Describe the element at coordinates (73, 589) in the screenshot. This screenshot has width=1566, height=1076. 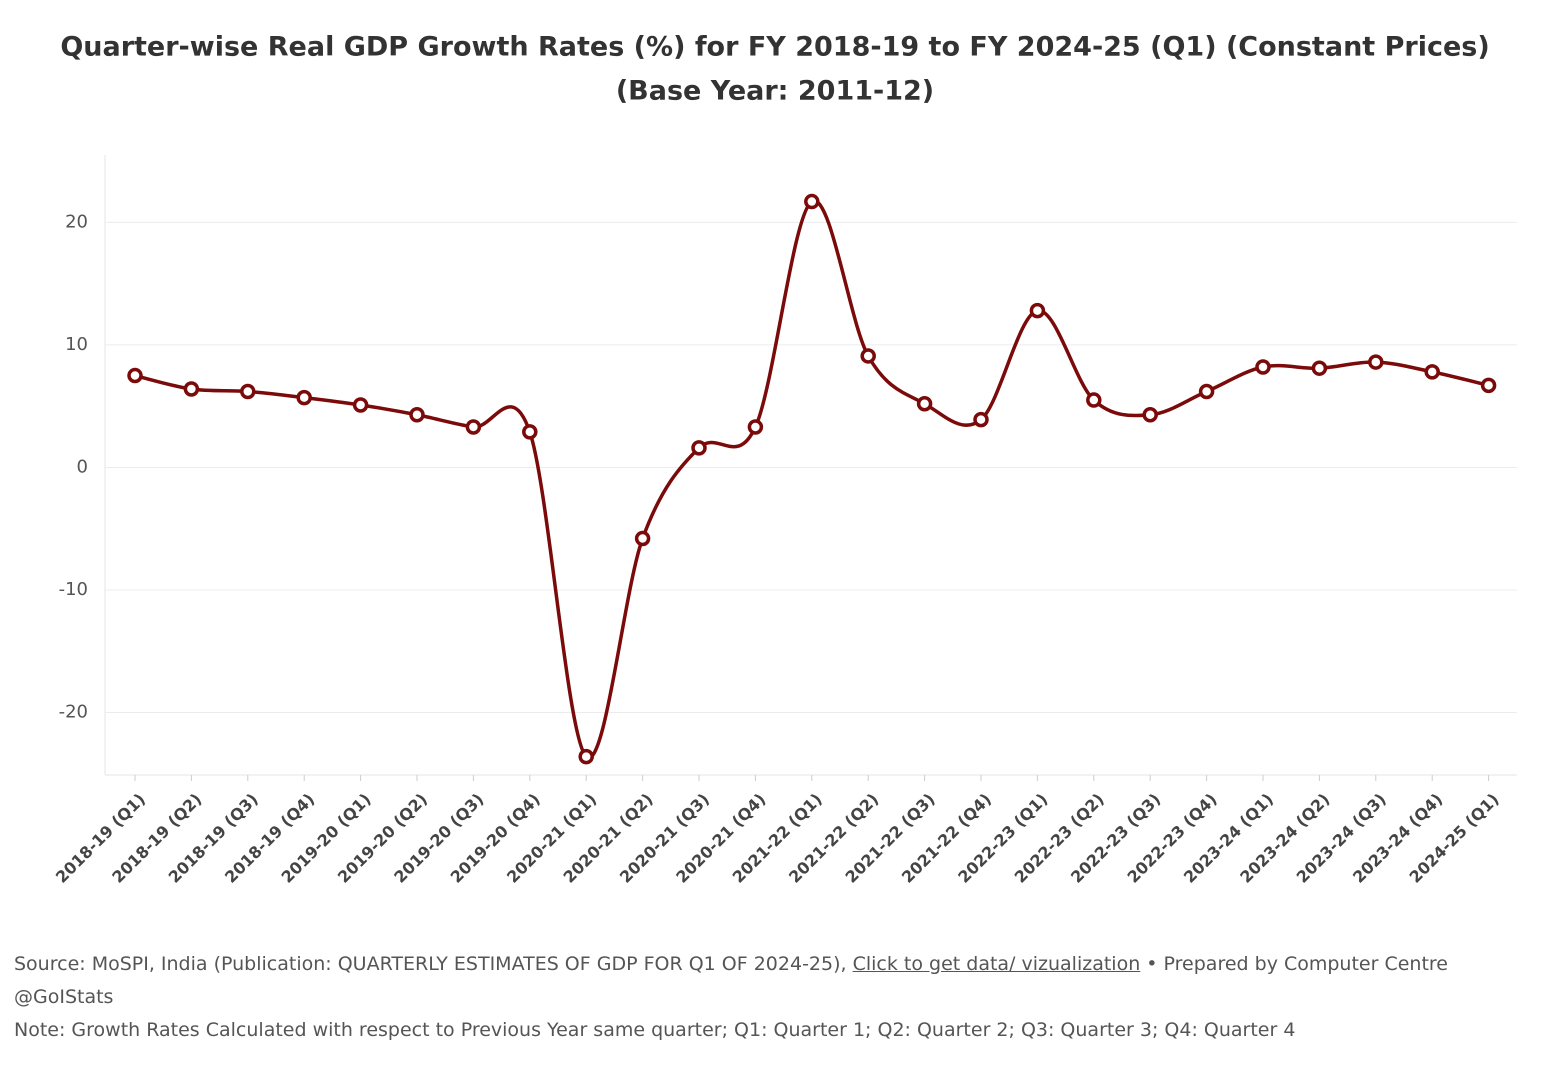
I see `y-tick-label: -10` at that location.